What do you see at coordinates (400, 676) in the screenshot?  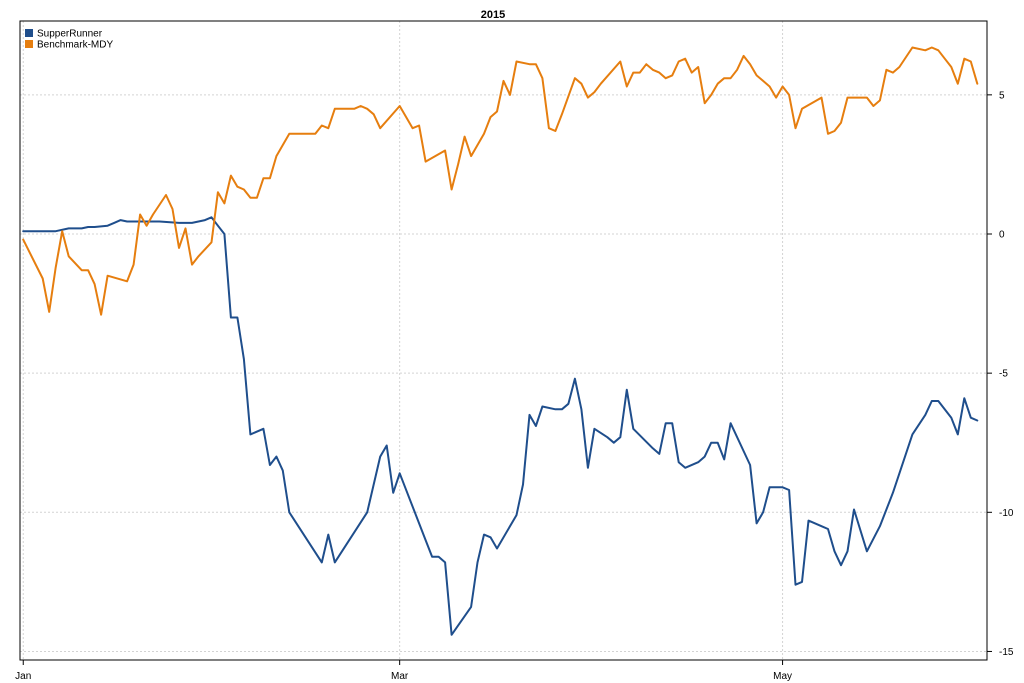 I see `x-tick-label: Mar` at bounding box center [400, 676].